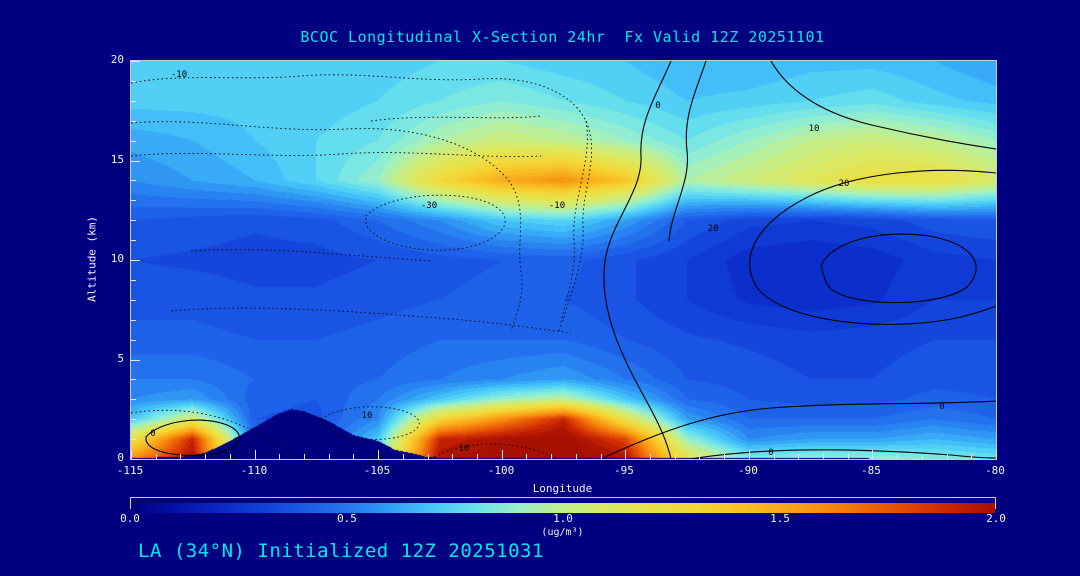 This screenshot has width=1080, height=576. I want to click on x-tick-label: -105, so click(377, 470).